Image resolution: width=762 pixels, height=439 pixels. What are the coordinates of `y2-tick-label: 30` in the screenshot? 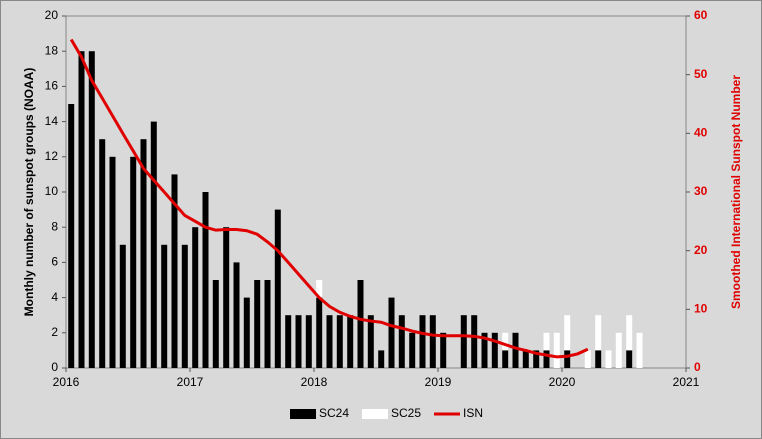 It's located at (701, 191).